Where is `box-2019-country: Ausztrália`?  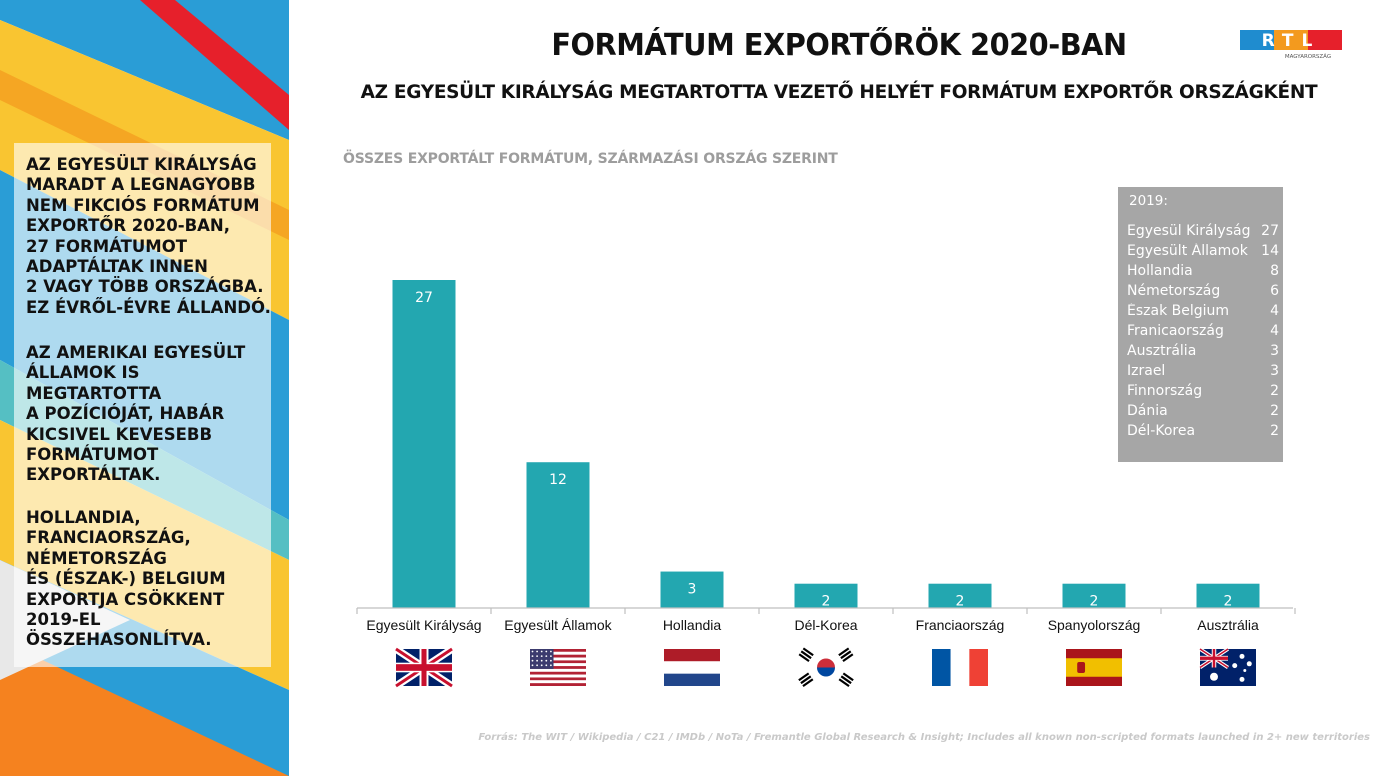
box-2019-country: Ausztrália is located at coordinates (1162, 351).